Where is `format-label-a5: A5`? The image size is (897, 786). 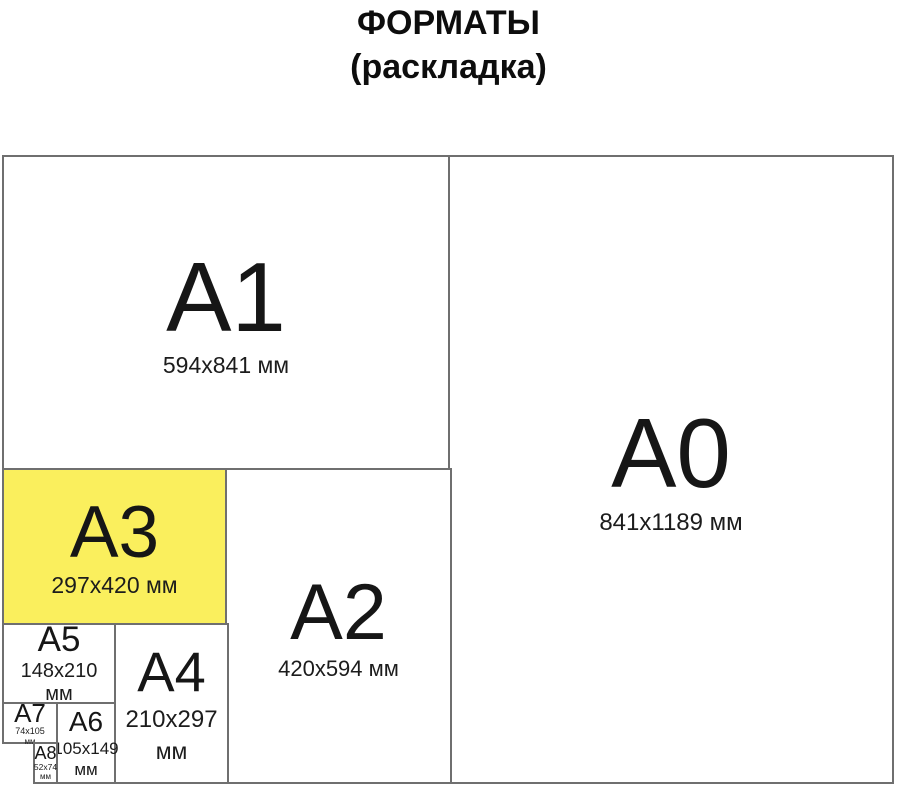 format-label-a5: A5 is located at coordinates (59, 639).